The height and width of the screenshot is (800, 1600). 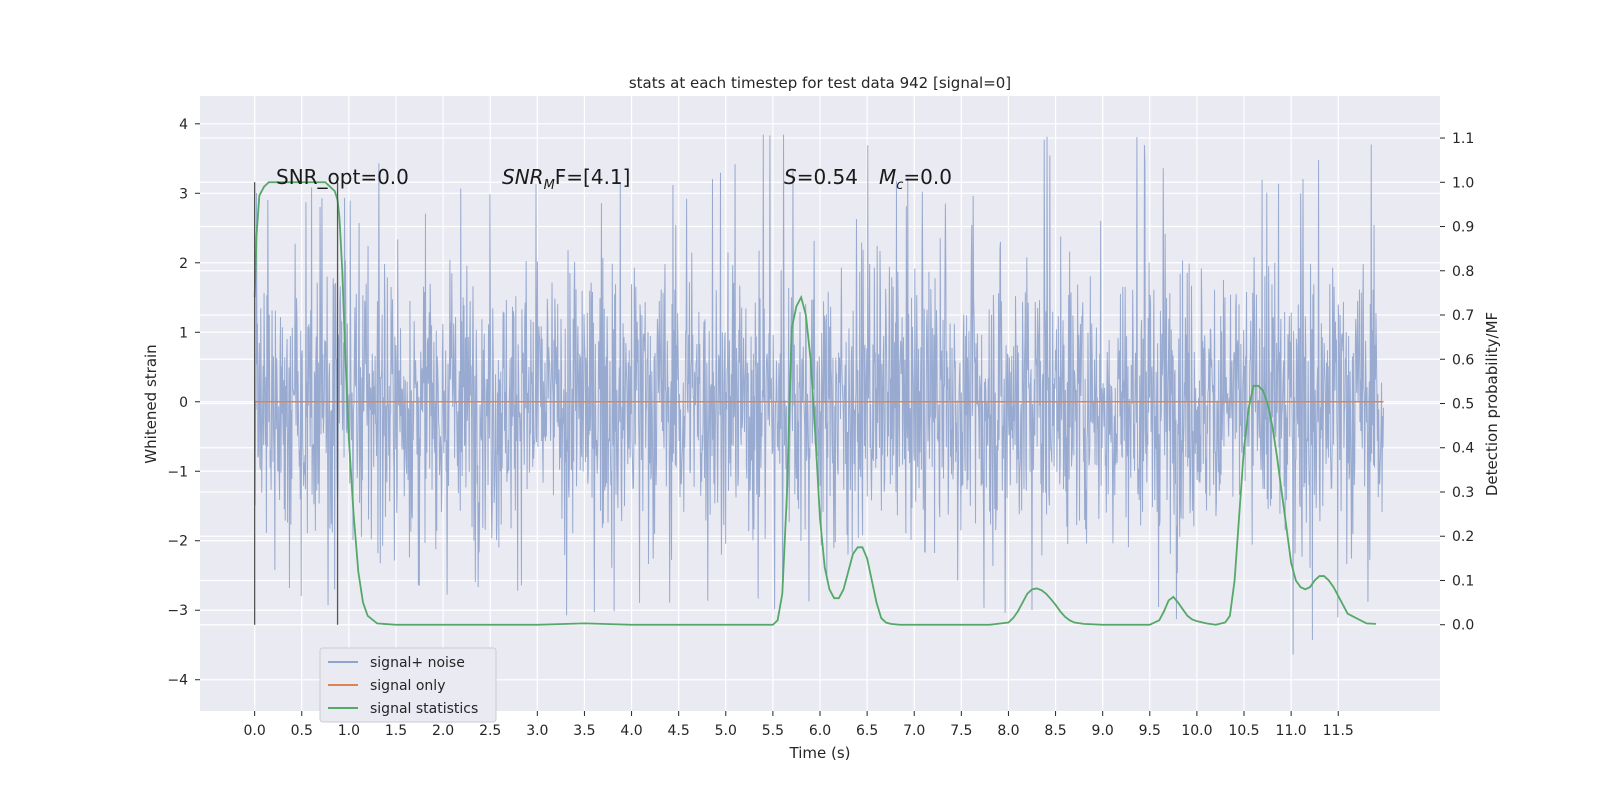 What do you see at coordinates (349, 731) in the screenshot?
I see `x-tick-label: 1.0` at bounding box center [349, 731].